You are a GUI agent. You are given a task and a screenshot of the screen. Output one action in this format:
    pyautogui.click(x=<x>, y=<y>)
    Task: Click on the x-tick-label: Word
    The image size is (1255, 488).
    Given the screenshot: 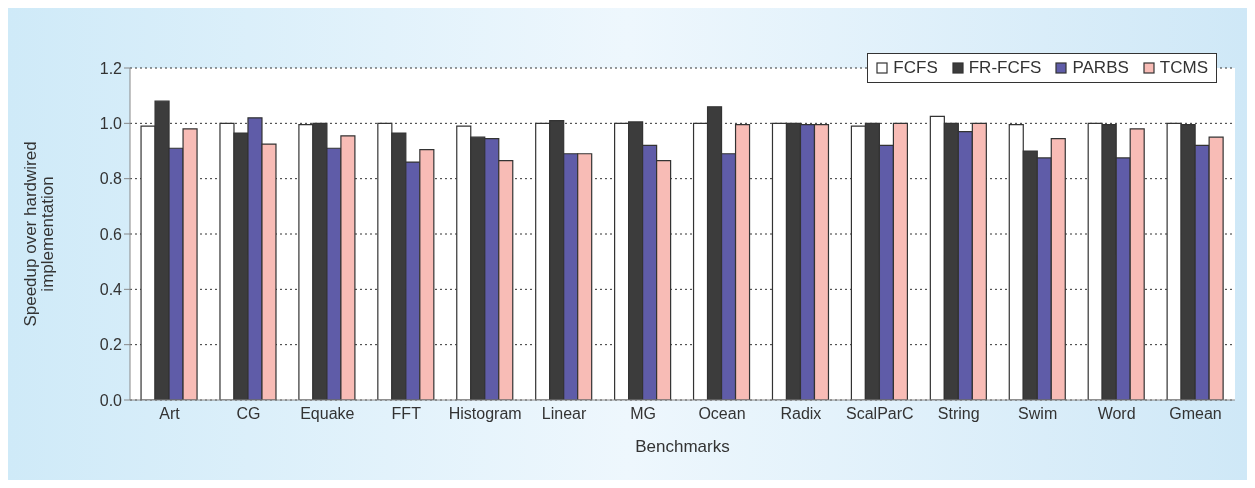 What is the action you would take?
    pyautogui.click(x=1116, y=414)
    